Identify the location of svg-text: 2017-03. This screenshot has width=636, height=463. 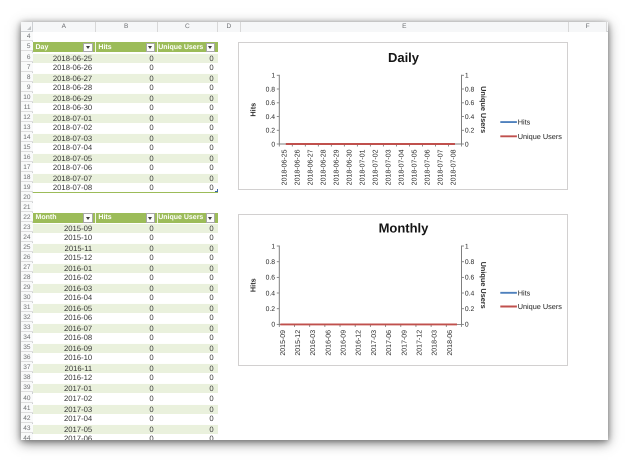
(373, 343).